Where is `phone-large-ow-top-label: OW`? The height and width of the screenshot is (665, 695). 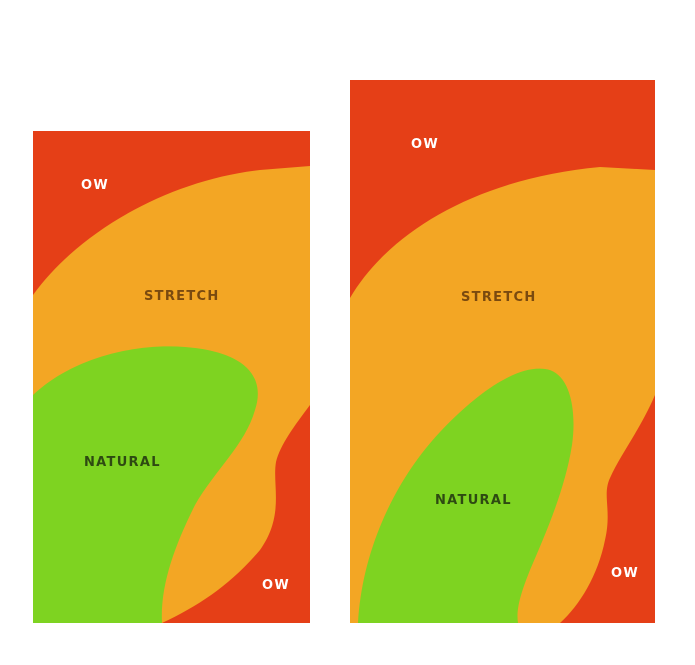 phone-large-ow-top-label: OW is located at coordinates (425, 144).